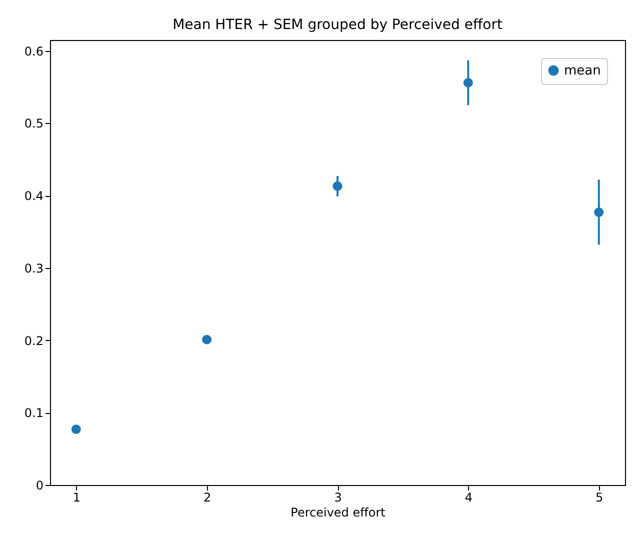 Image resolution: width=638 pixels, height=535 pixels. What do you see at coordinates (34, 196) in the screenshot?
I see `y-tick-label: 0.4` at bounding box center [34, 196].